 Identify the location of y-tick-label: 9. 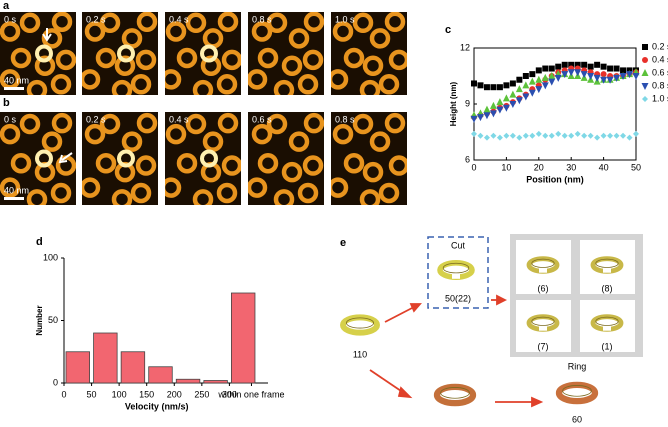
(467, 103).